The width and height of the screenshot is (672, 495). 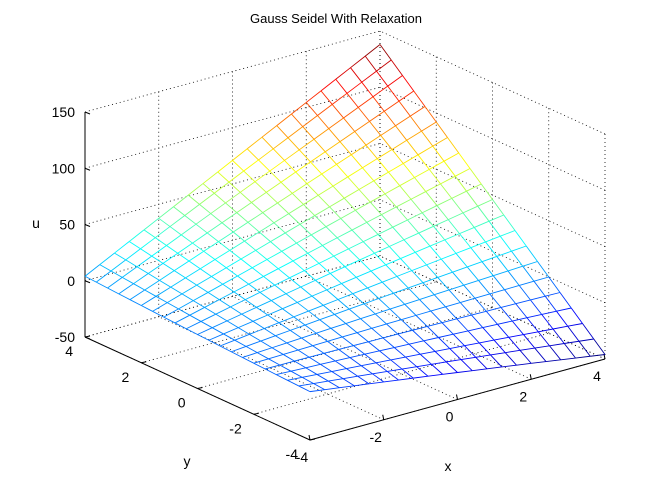 What do you see at coordinates (597, 376) in the screenshot?
I see `x-tick-label: 4` at bounding box center [597, 376].